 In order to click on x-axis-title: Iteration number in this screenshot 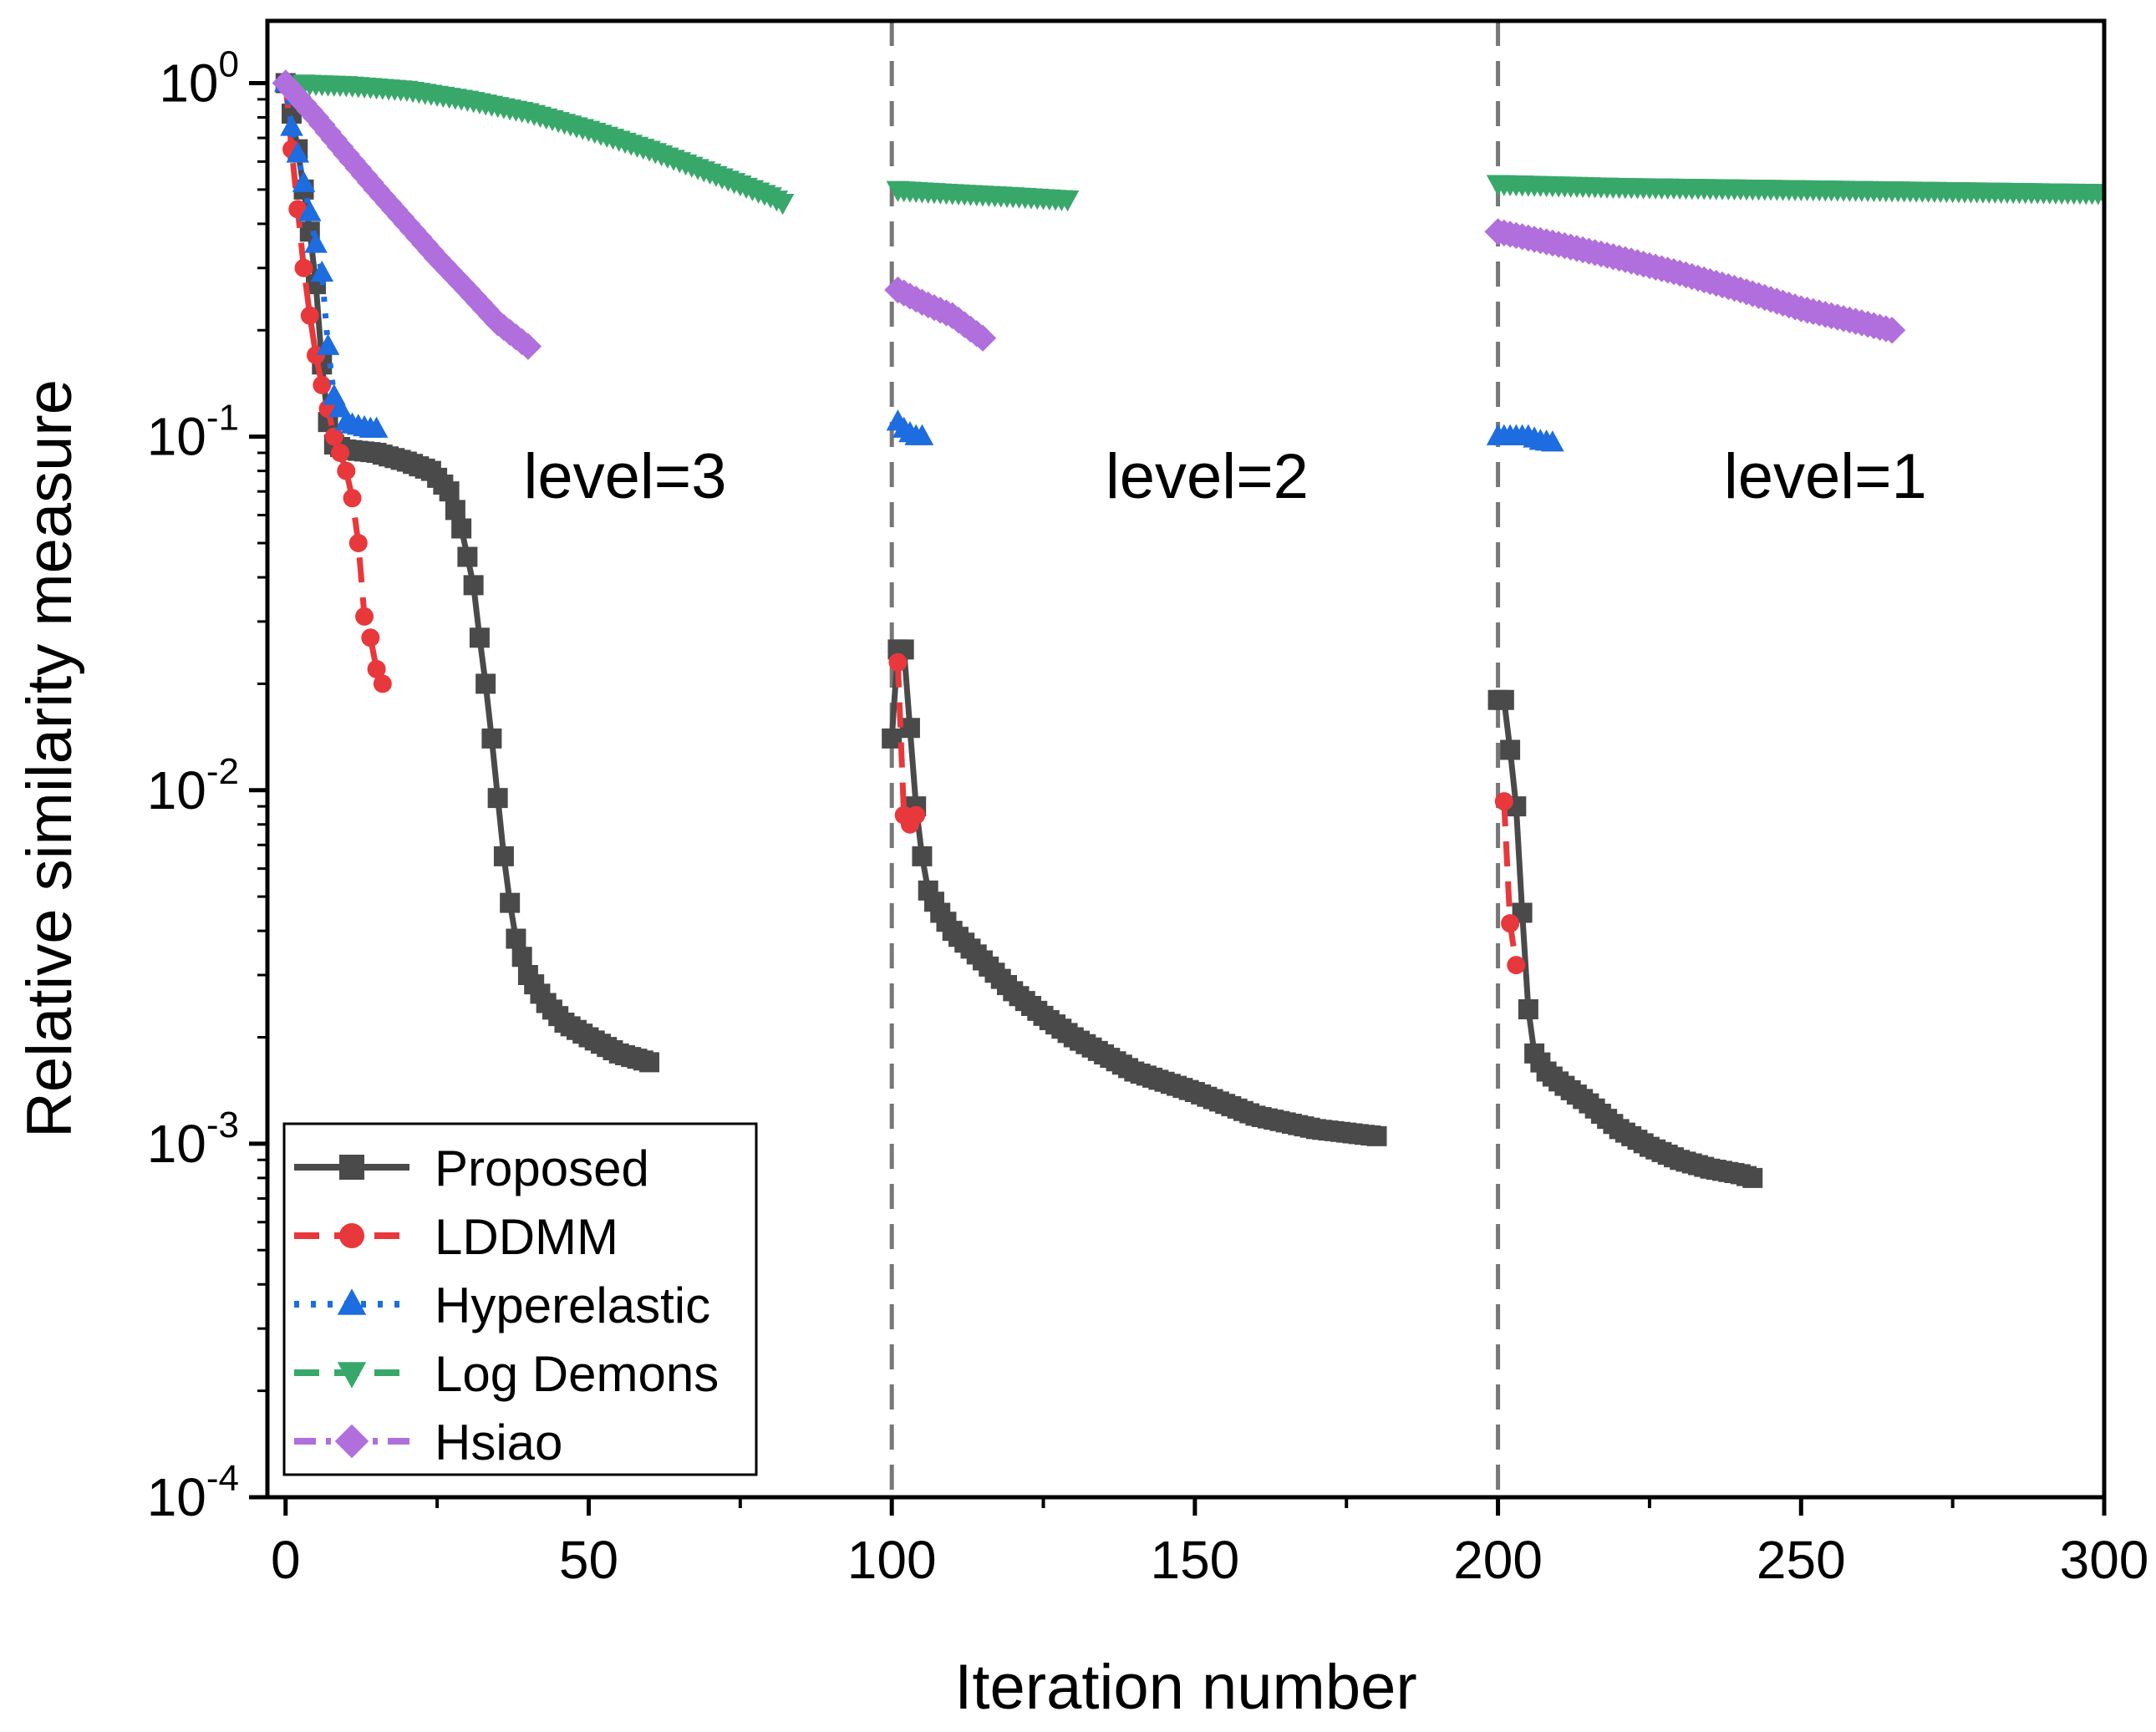, I will do `click(1185, 1687)`.